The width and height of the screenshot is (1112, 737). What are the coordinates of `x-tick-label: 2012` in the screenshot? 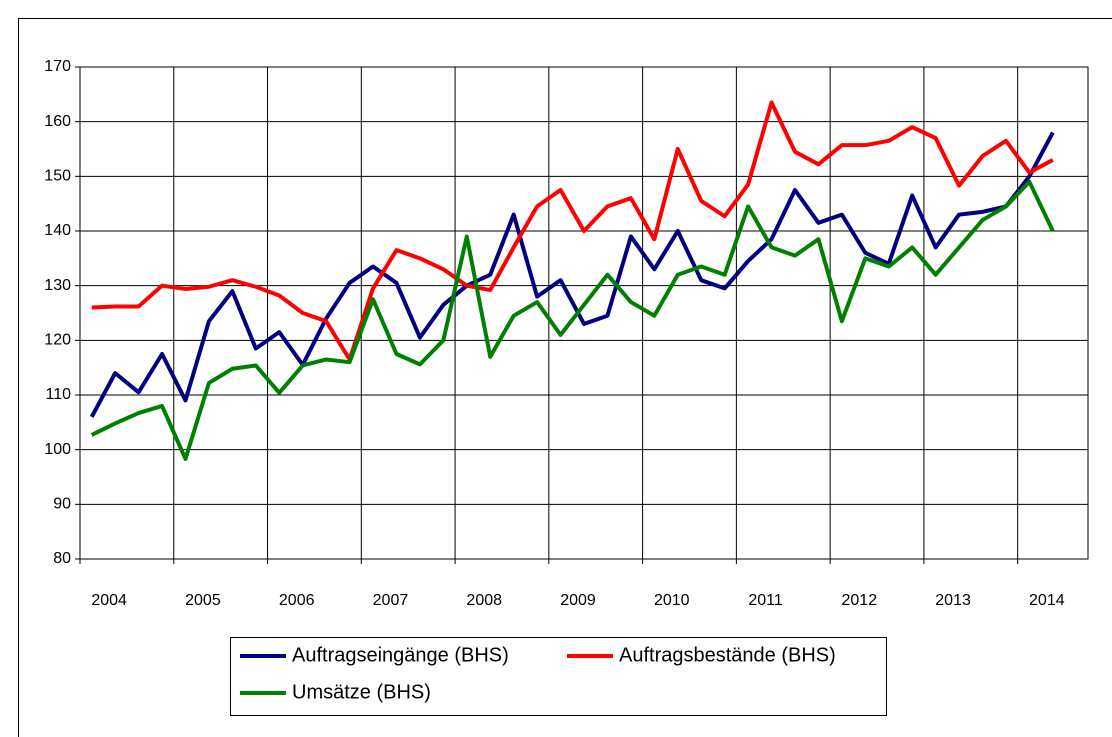 It's located at (860, 600).